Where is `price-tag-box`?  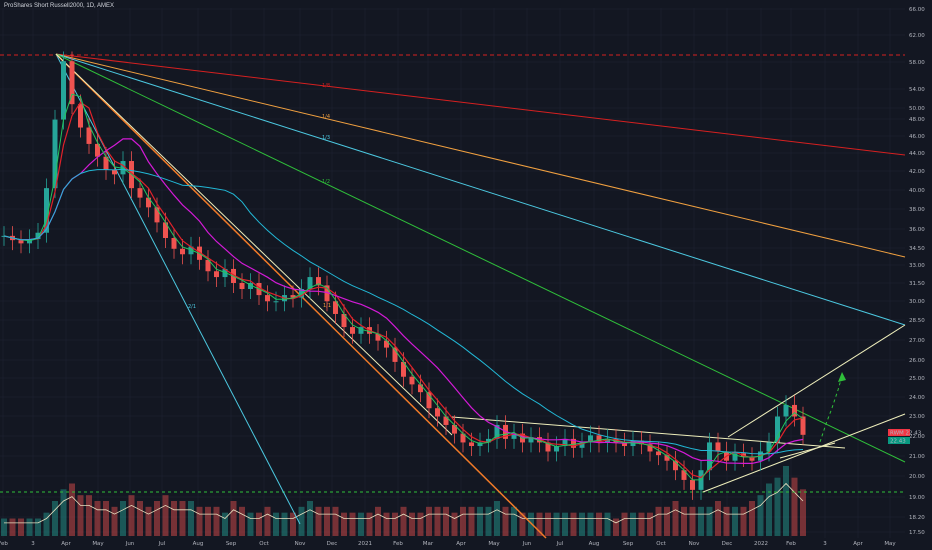
price-tag-box is located at coordinates (899, 432).